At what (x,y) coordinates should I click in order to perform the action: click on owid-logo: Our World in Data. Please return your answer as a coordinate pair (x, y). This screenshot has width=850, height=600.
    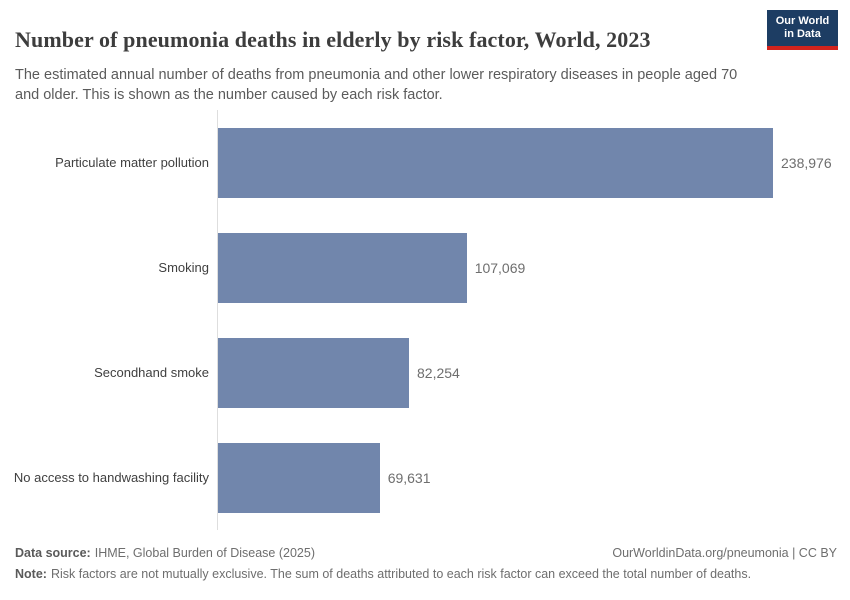
    Looking at the image, I should click on (802, 30).